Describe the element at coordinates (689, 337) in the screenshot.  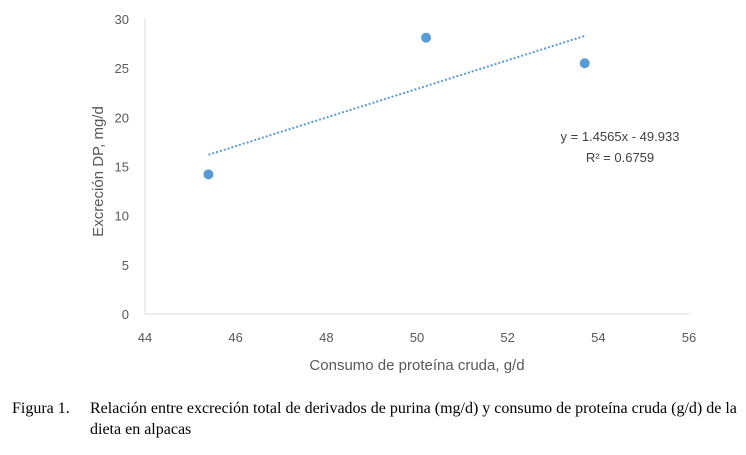
I see `x-tick-label-6: 56` at that location.